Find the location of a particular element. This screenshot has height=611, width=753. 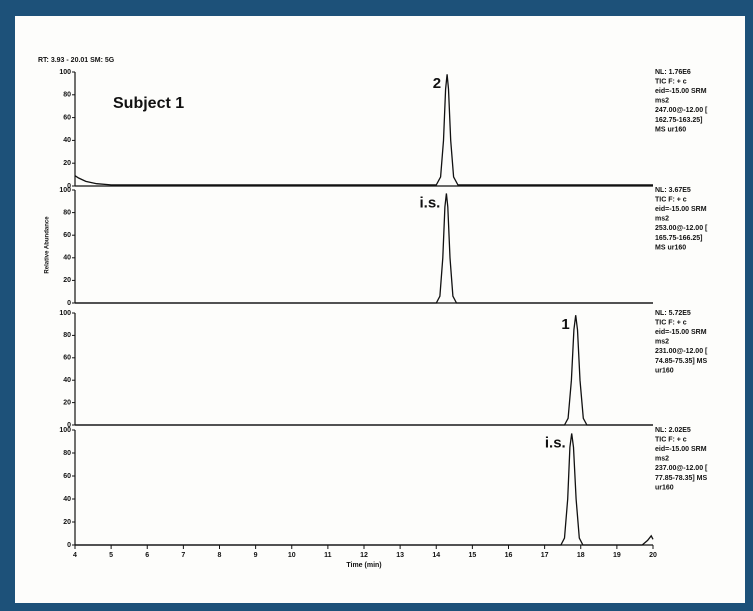

header: RT: 3.93 - 20.01 SM: 5G is located at coordinates (76, 60).